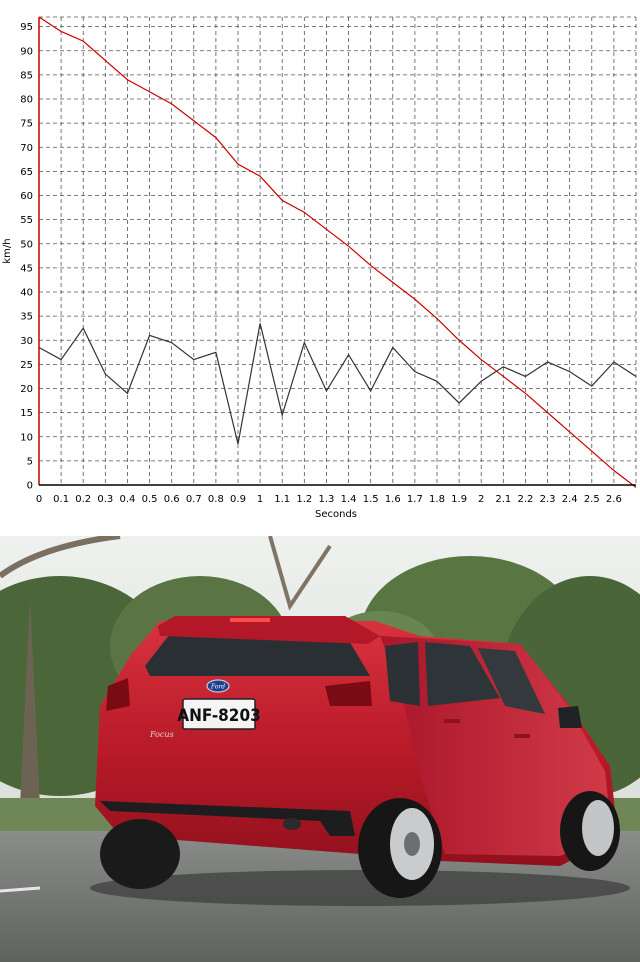  I want to click on ford-logo, so click(218, 686).